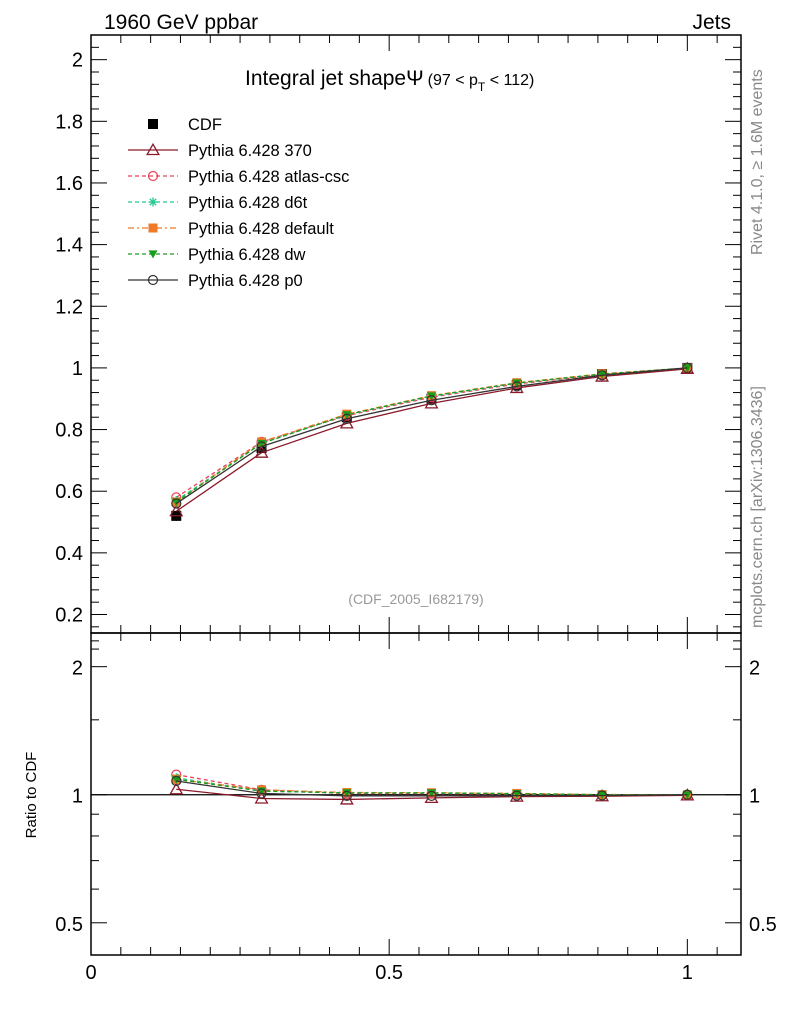  Describe the element at coordinates (687, 973) in the screenshot. I see `xtick-label: 1` at that location.